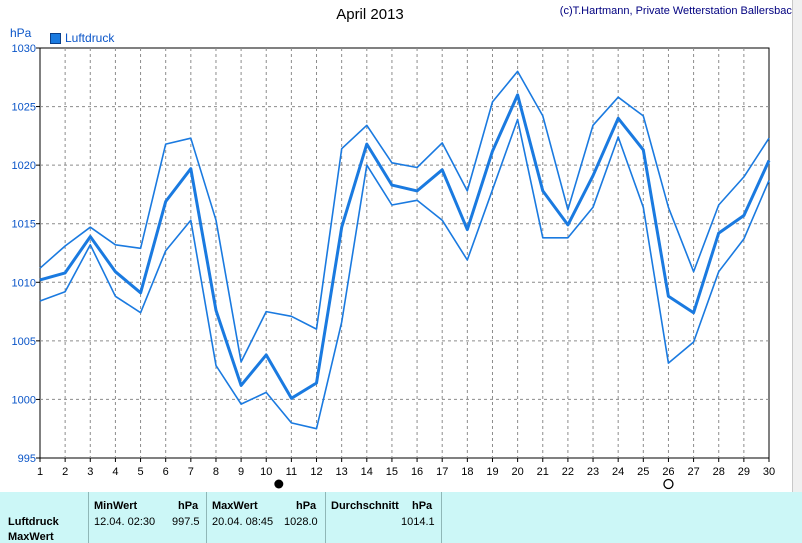 The height and width of the screenshot is (543, 802). I want to click on x-tick-label: 28, so click(719, 472).